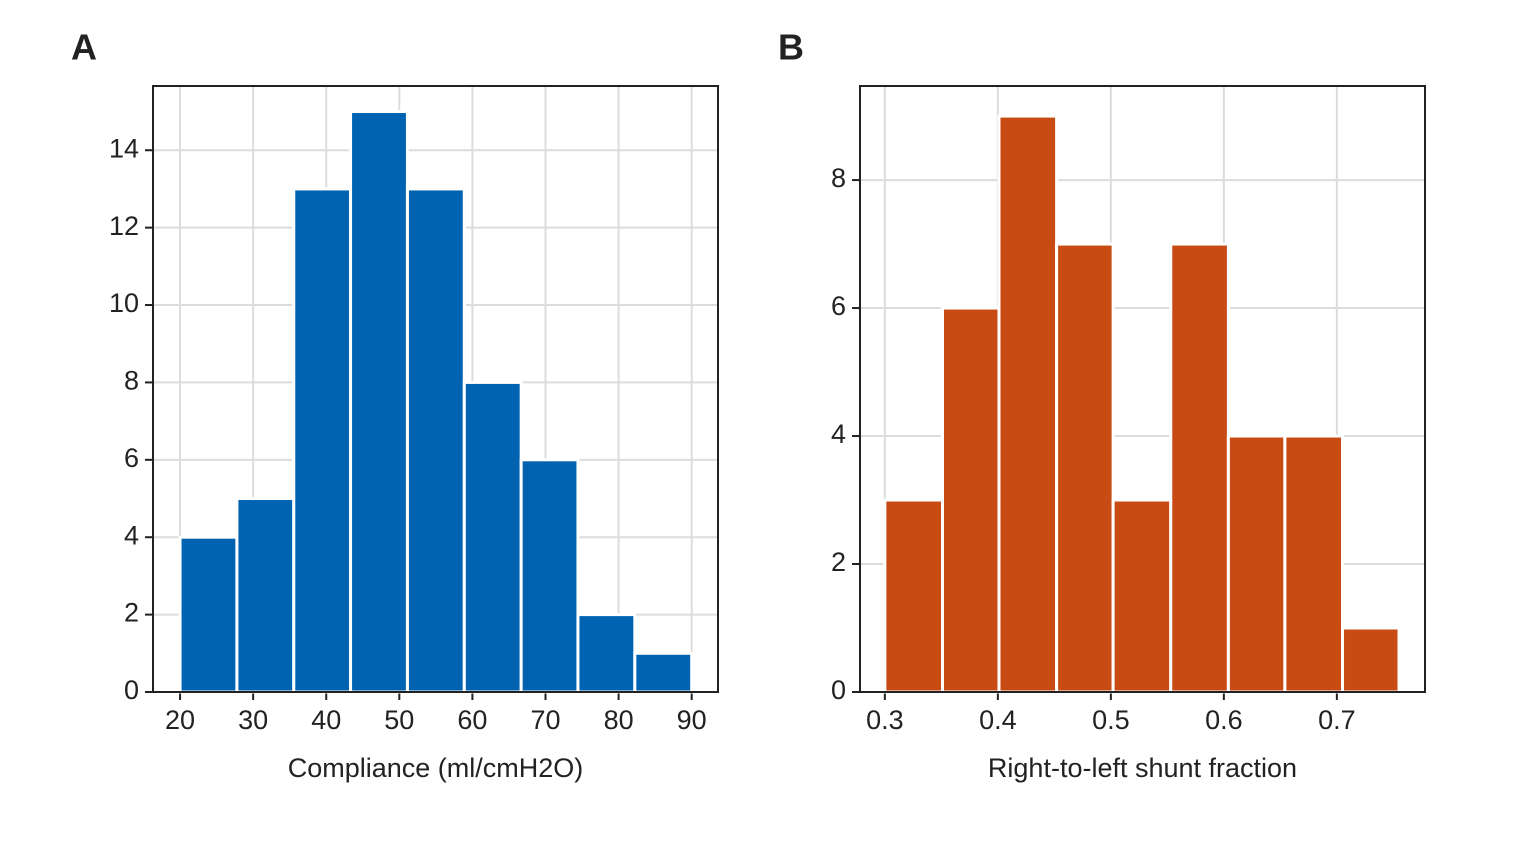 The height and width of the screenshot is (853, 1540). What do you see at coordinates (124, 303) in the screenshot?
I see `y-tick-label: 10` at bounding box center [124, 303].